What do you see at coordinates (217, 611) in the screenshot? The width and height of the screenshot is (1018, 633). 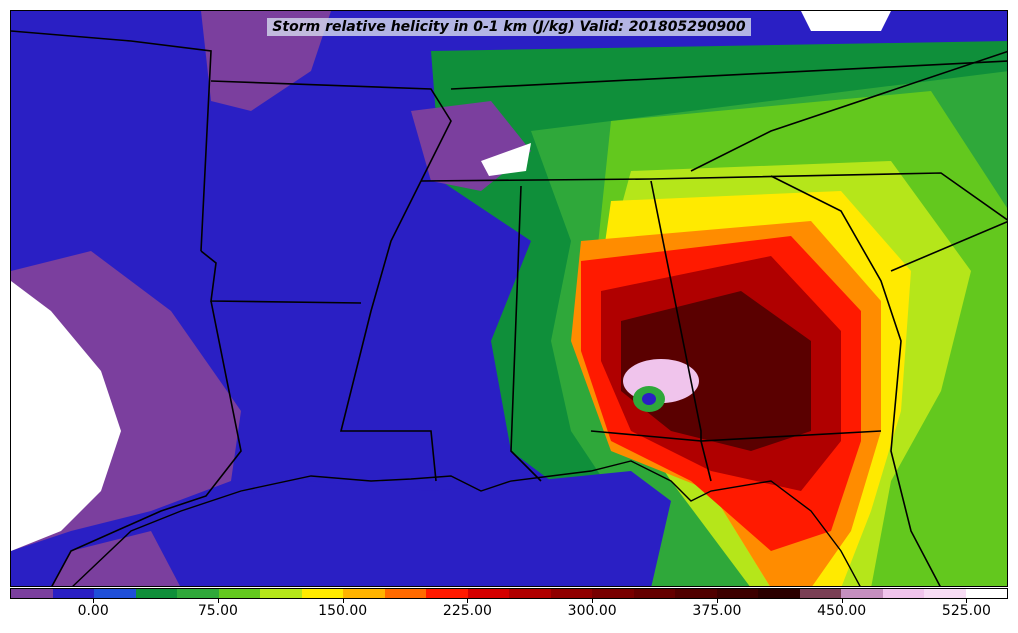 I see `colorbar-tick-label: 75.00` at bounding box center [217, 611].